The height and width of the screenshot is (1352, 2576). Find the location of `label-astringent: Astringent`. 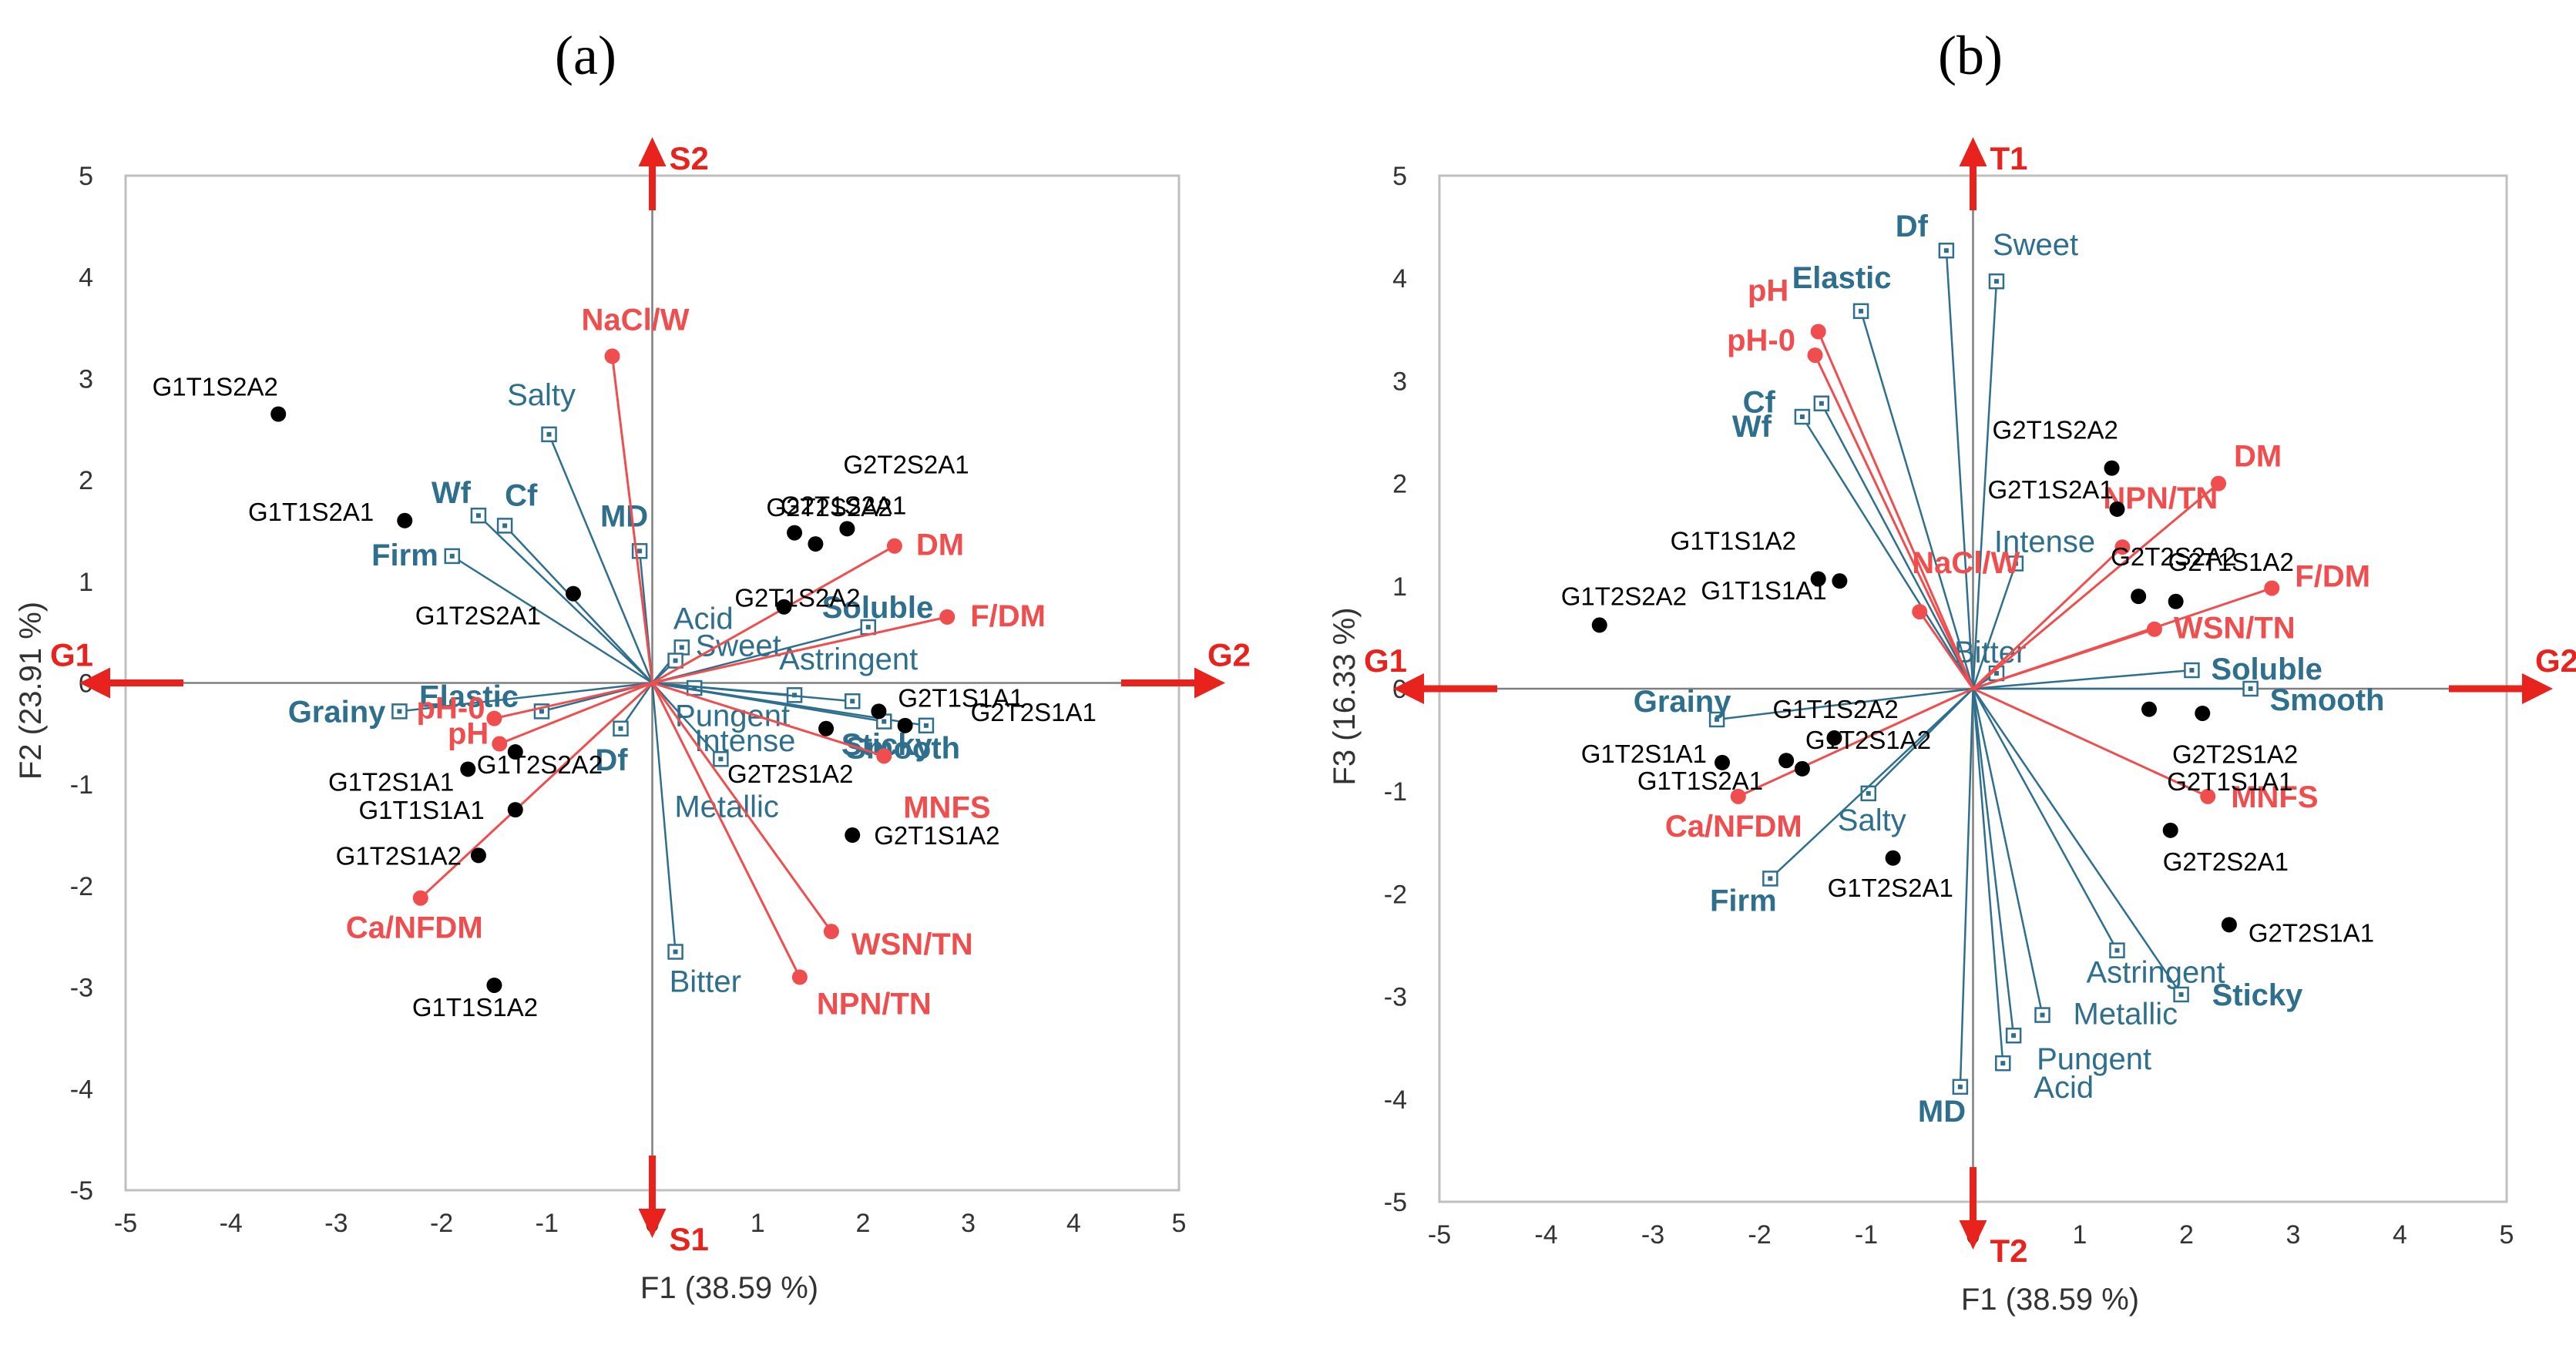

label-astringent: Astringent is located at coordinates (848, 659).